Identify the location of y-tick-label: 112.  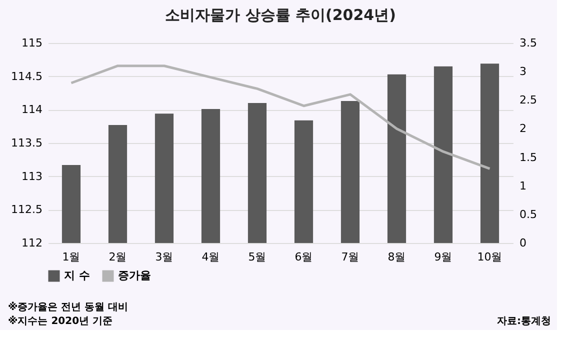
(32, 243).